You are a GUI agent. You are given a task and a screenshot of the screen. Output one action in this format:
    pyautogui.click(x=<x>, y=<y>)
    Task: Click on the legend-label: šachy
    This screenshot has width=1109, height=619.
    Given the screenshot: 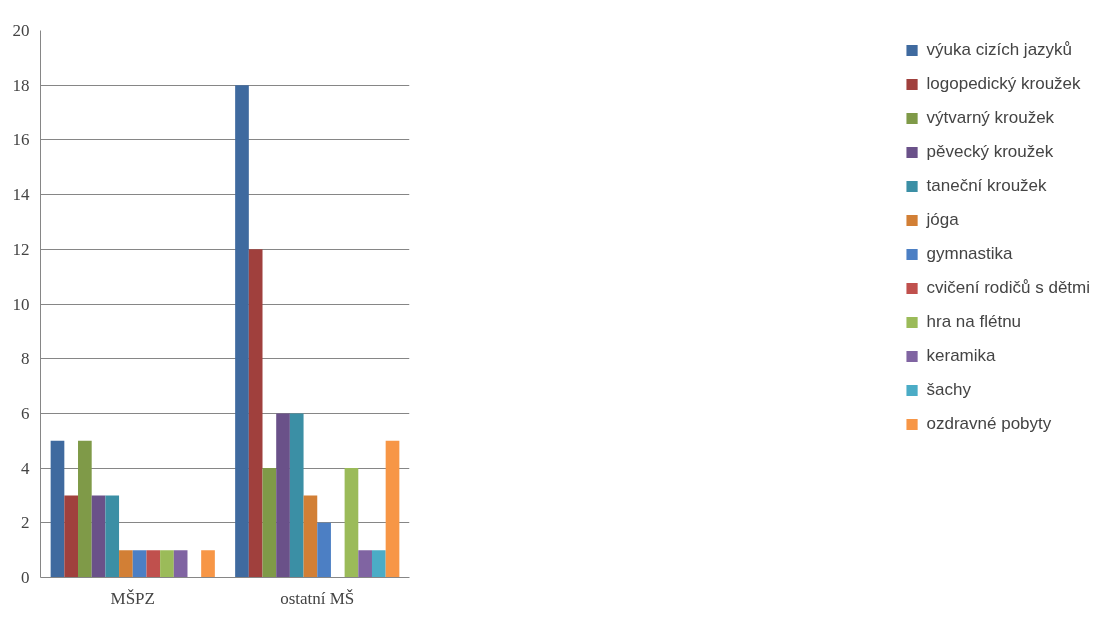 What is the action you would take?
    pyautogui.click(x=948, y=390)
    